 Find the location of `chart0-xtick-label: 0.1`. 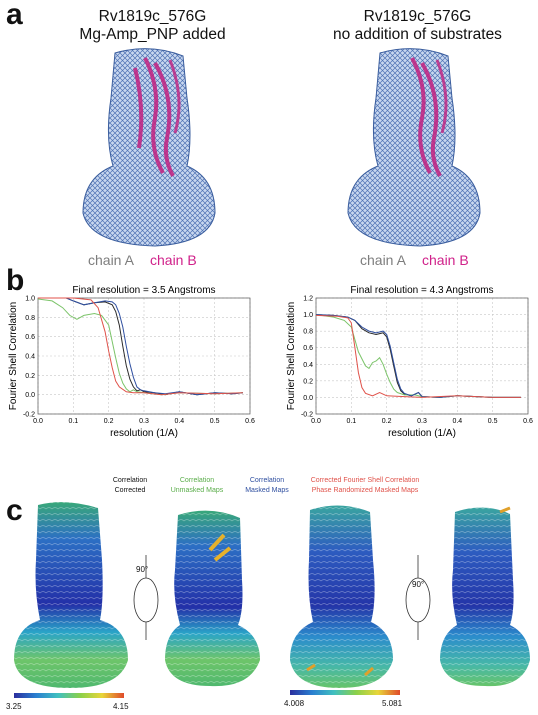

chart0-xtick-label: 0.1 is located at coordinates (73, 421).